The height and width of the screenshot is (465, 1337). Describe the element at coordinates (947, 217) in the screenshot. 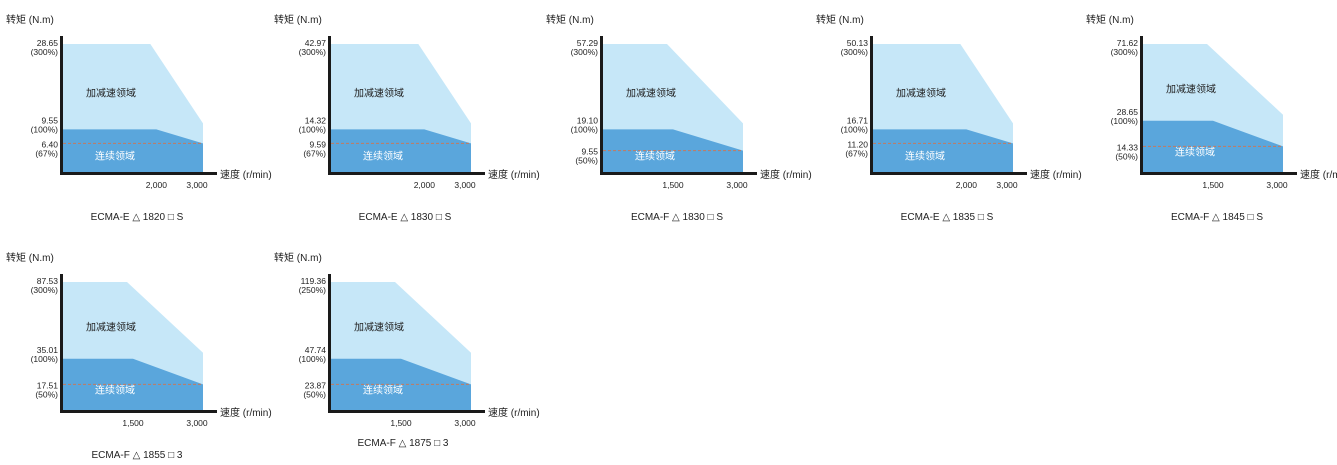

I see `chart-title: ECMA-E △ 1835 □ S` at that location.